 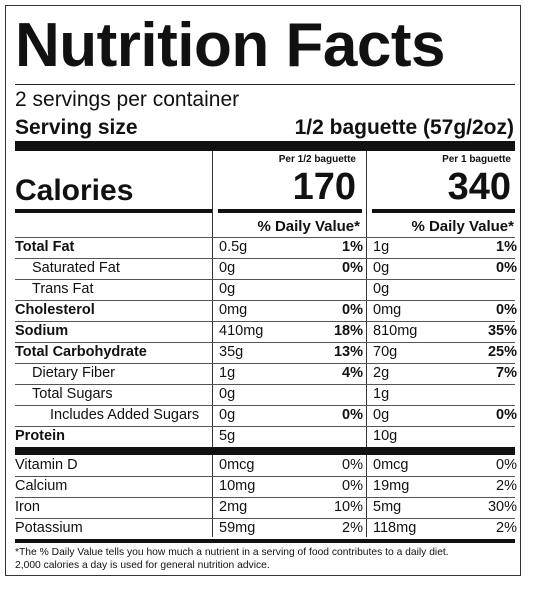 I want to click on calories-rule-mid, so click(x=290, y=211).